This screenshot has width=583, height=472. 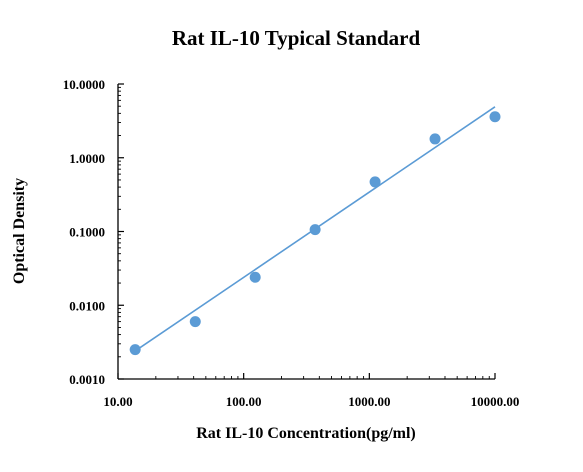 What do you see at coordinates (84, 84) in the screenshot?
I see `y-tick-label: 10.0000` at bounding box center [84, 84].